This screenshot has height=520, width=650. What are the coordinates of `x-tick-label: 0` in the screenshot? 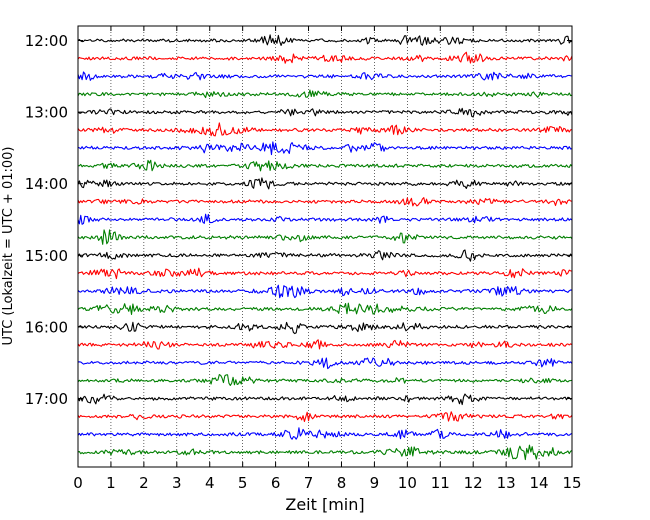 It's located at (78, 483).